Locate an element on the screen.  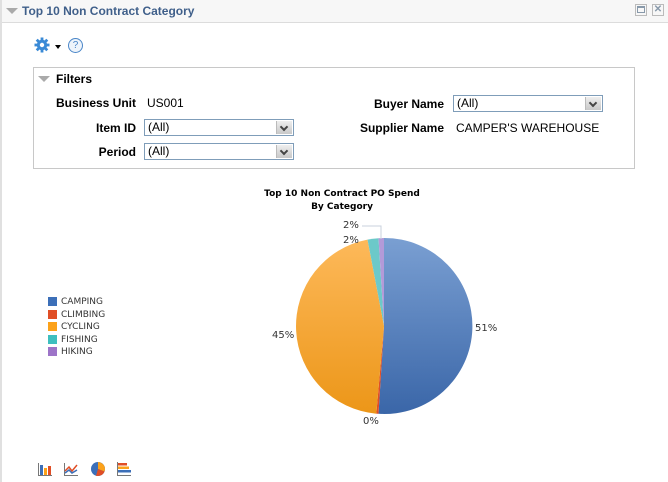
line-chart-icon is located at coordinates (71, 469).